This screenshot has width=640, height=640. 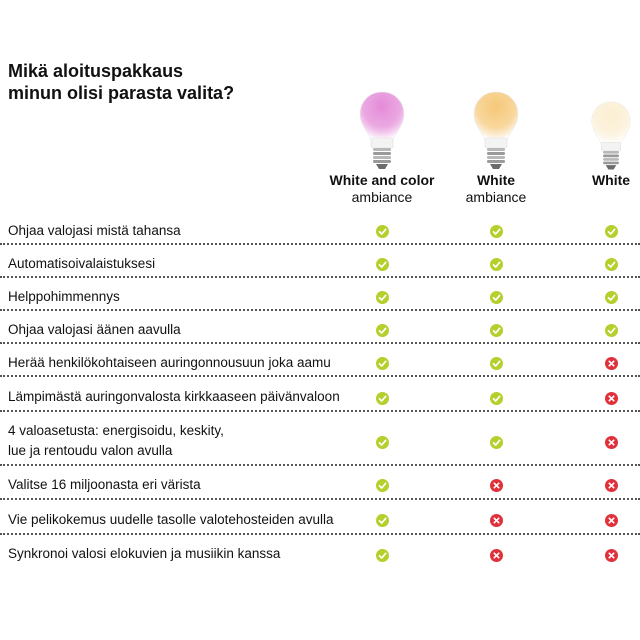 I want to click on feature-label: Valitse 16 miljoonasta eri värista, so click(x=104, y=485).